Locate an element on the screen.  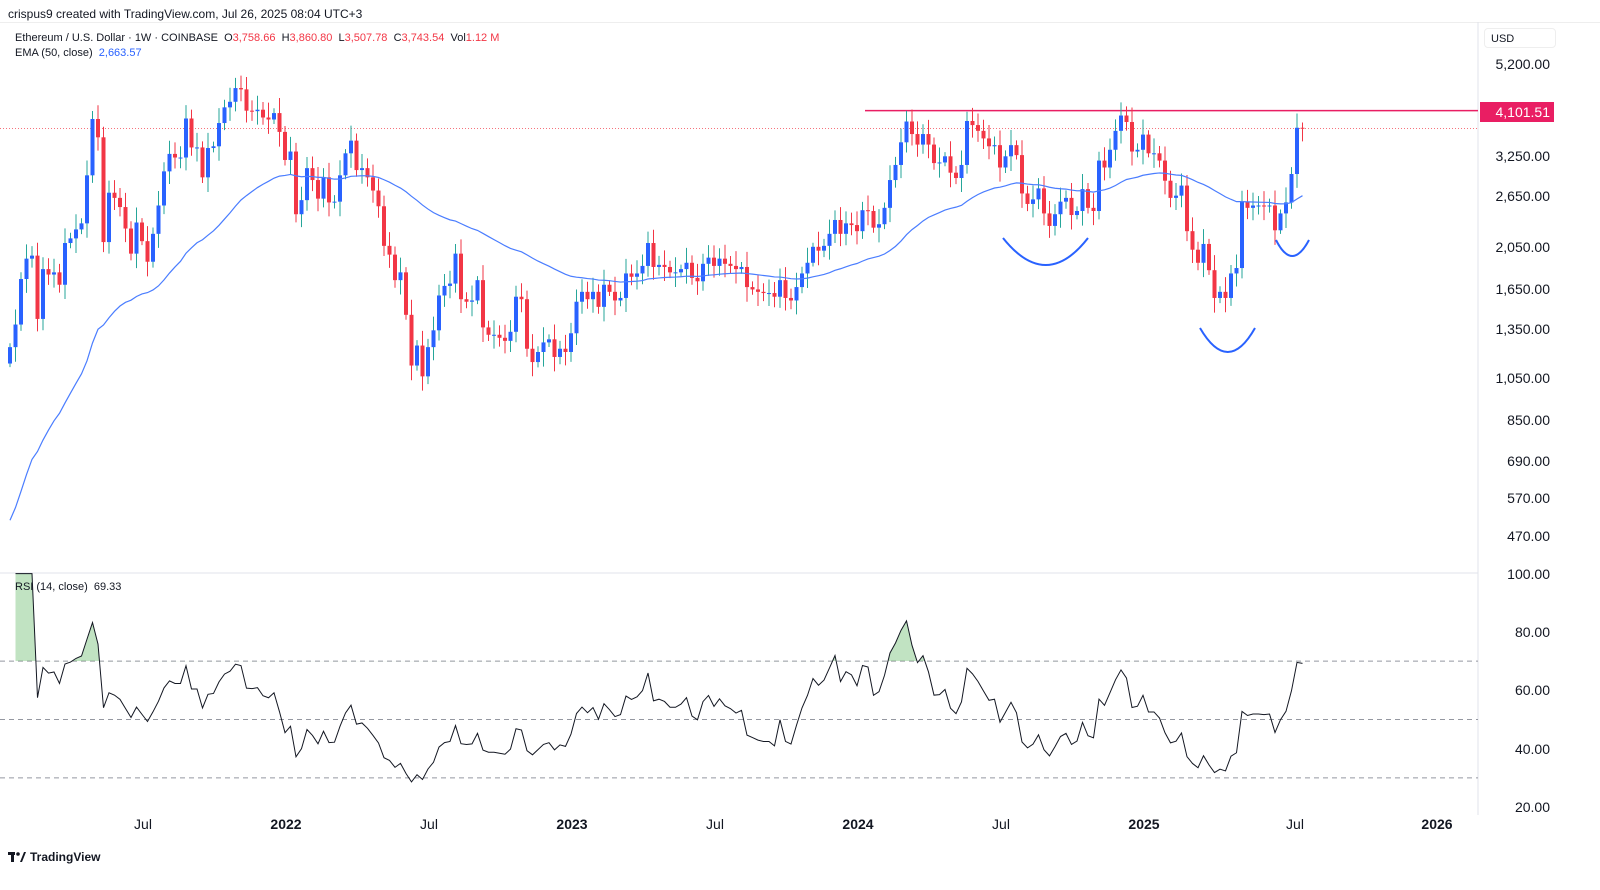
pattern-arc is located at coordinates (1045, 251).